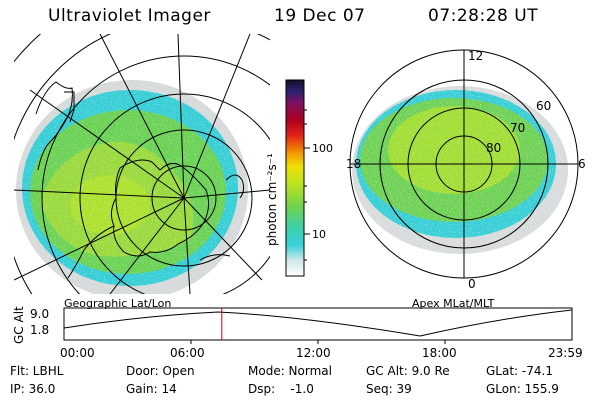 Image resolution: width=600 pixels, height=400 pixels. What do you see at coordinates (522, 389) in the screenshot?
I see `glon-readout: GLon: 155.9` at bounding box center [522, 389].